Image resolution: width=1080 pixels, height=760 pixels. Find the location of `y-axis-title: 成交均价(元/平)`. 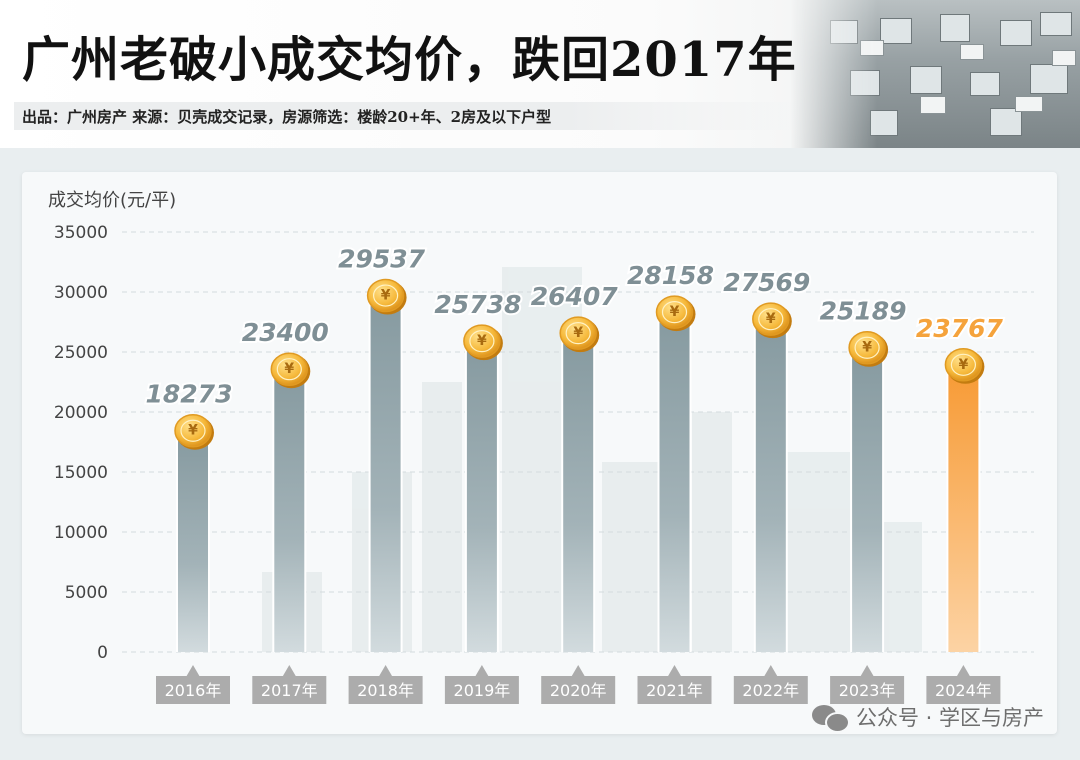

y-axis-title: 成交均价(元/平) is located at coordinates (112, 200).